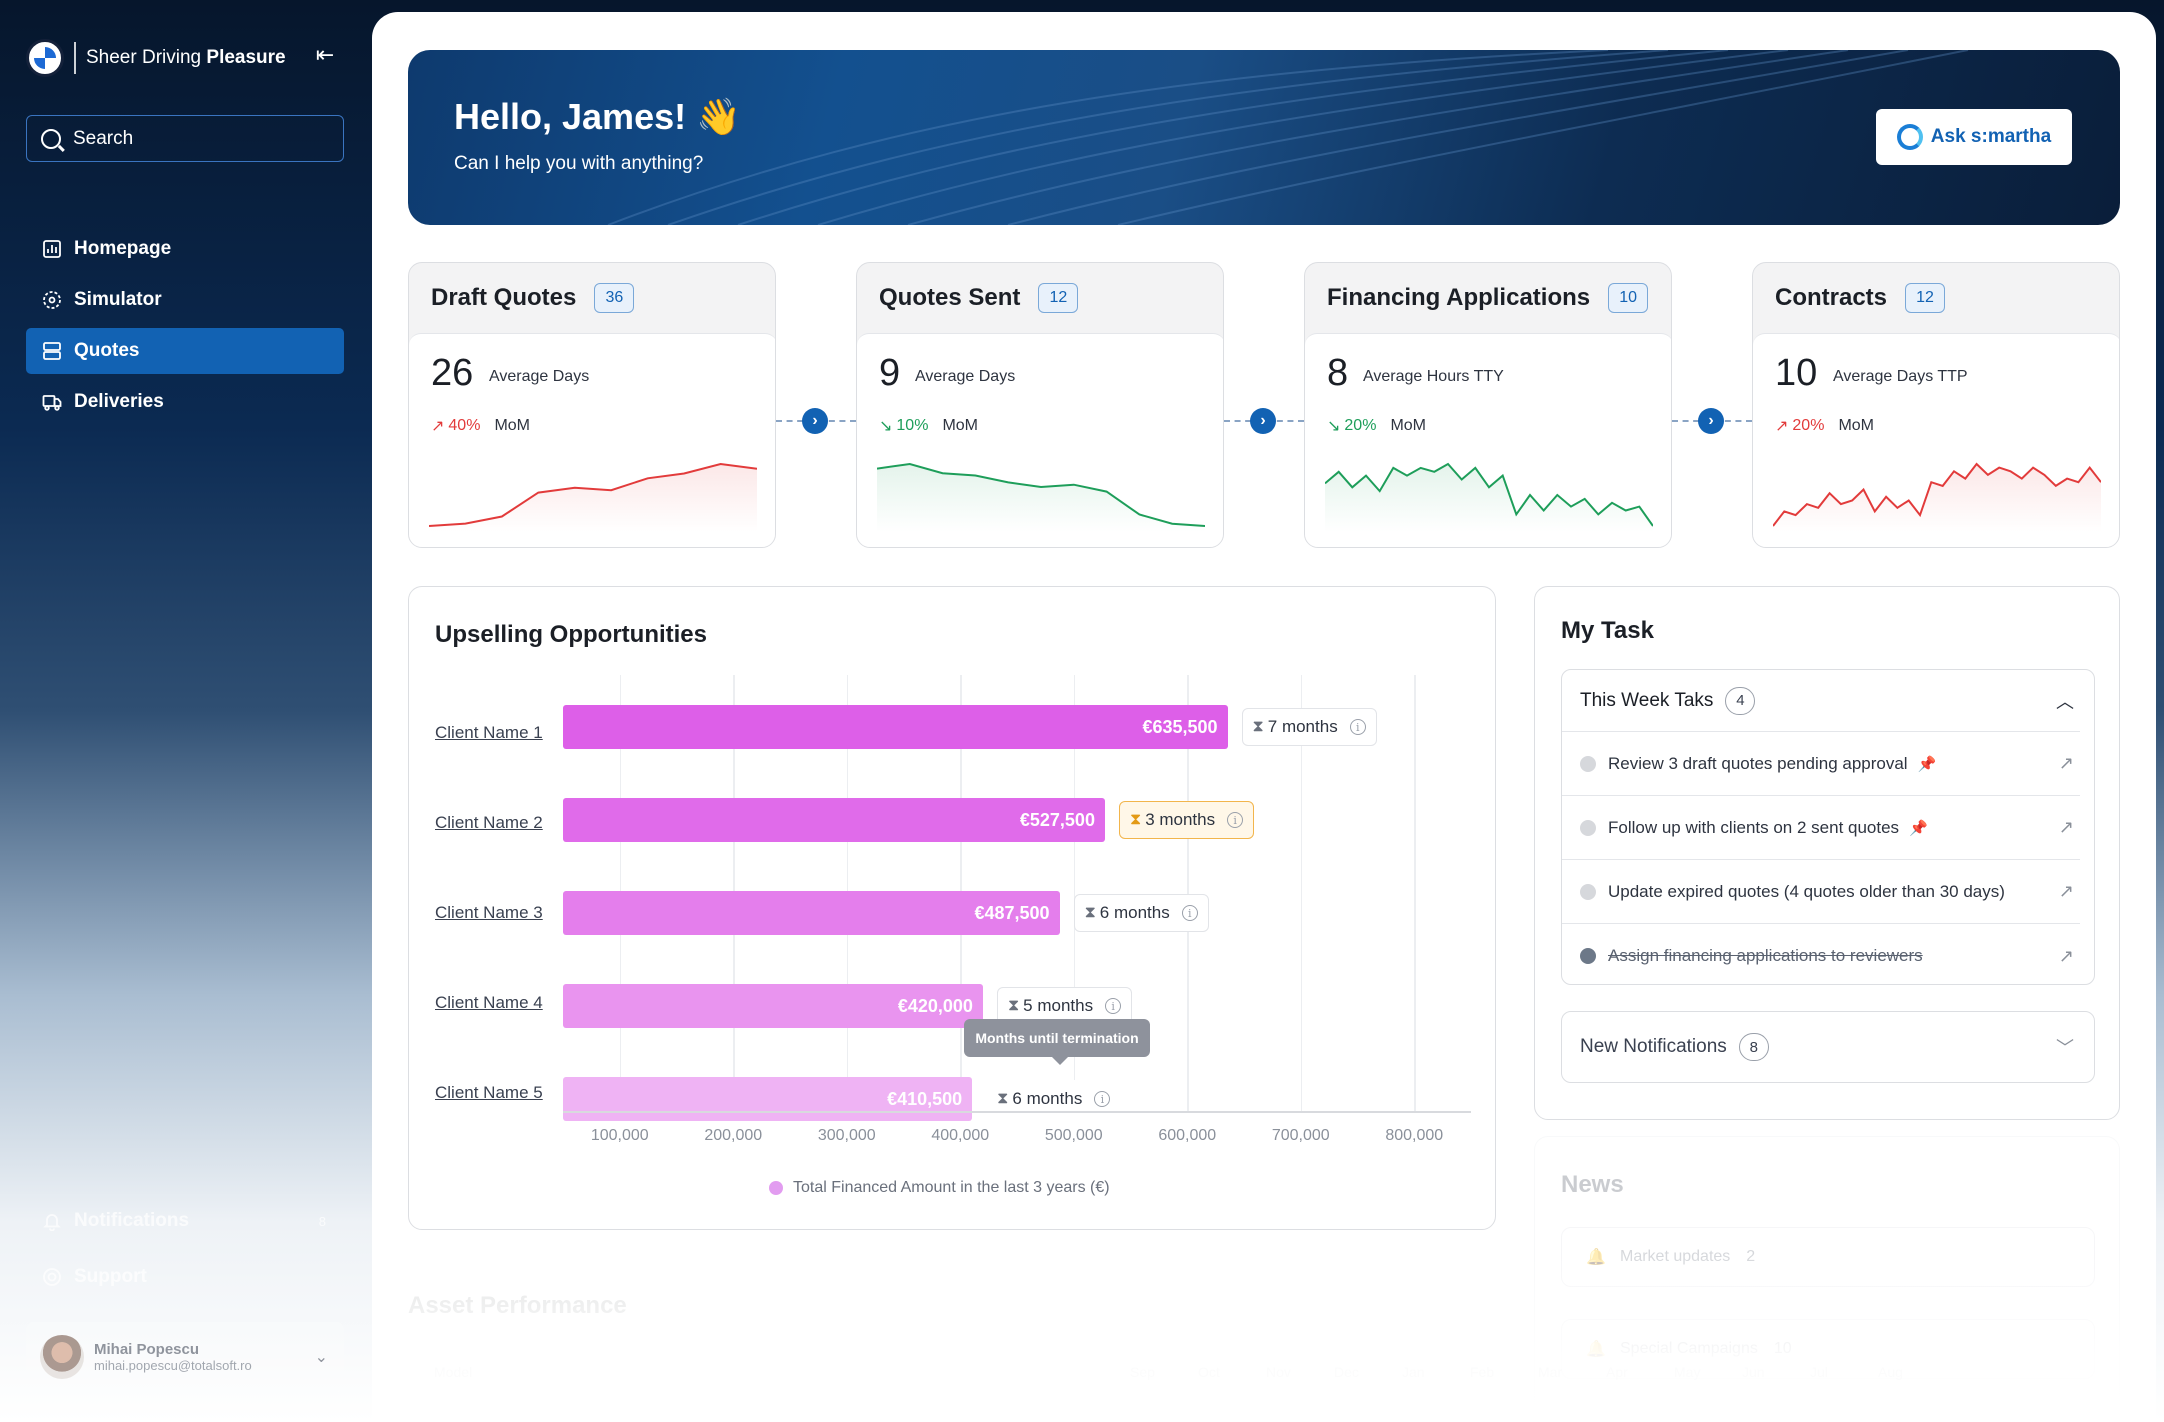  Describe the element at coordinates (890, 373) in the screenshot. I see `kpi-value: 9` at that location.